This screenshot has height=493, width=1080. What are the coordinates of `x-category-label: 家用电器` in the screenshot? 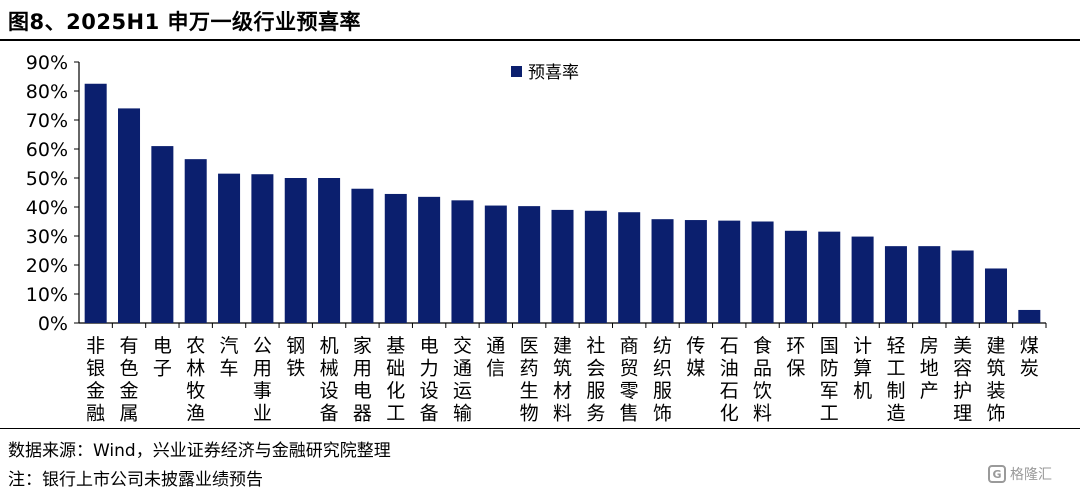 It's located at (362, 380).